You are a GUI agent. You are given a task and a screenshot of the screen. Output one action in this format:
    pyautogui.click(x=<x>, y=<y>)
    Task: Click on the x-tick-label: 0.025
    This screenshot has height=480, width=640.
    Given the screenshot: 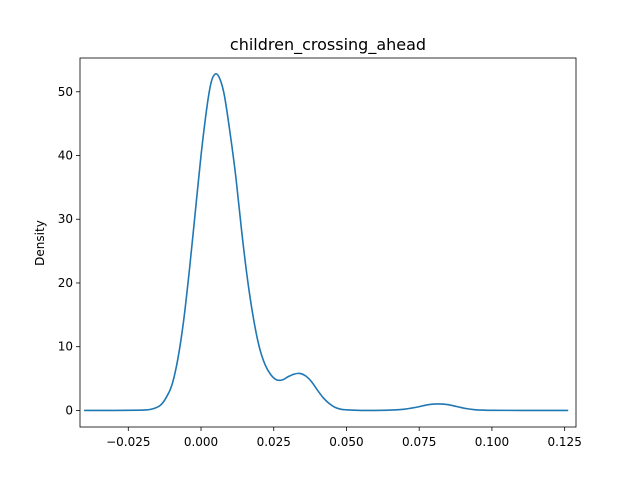 What is the action you would take?
    pyautogui.click(x=274, y=442)
    